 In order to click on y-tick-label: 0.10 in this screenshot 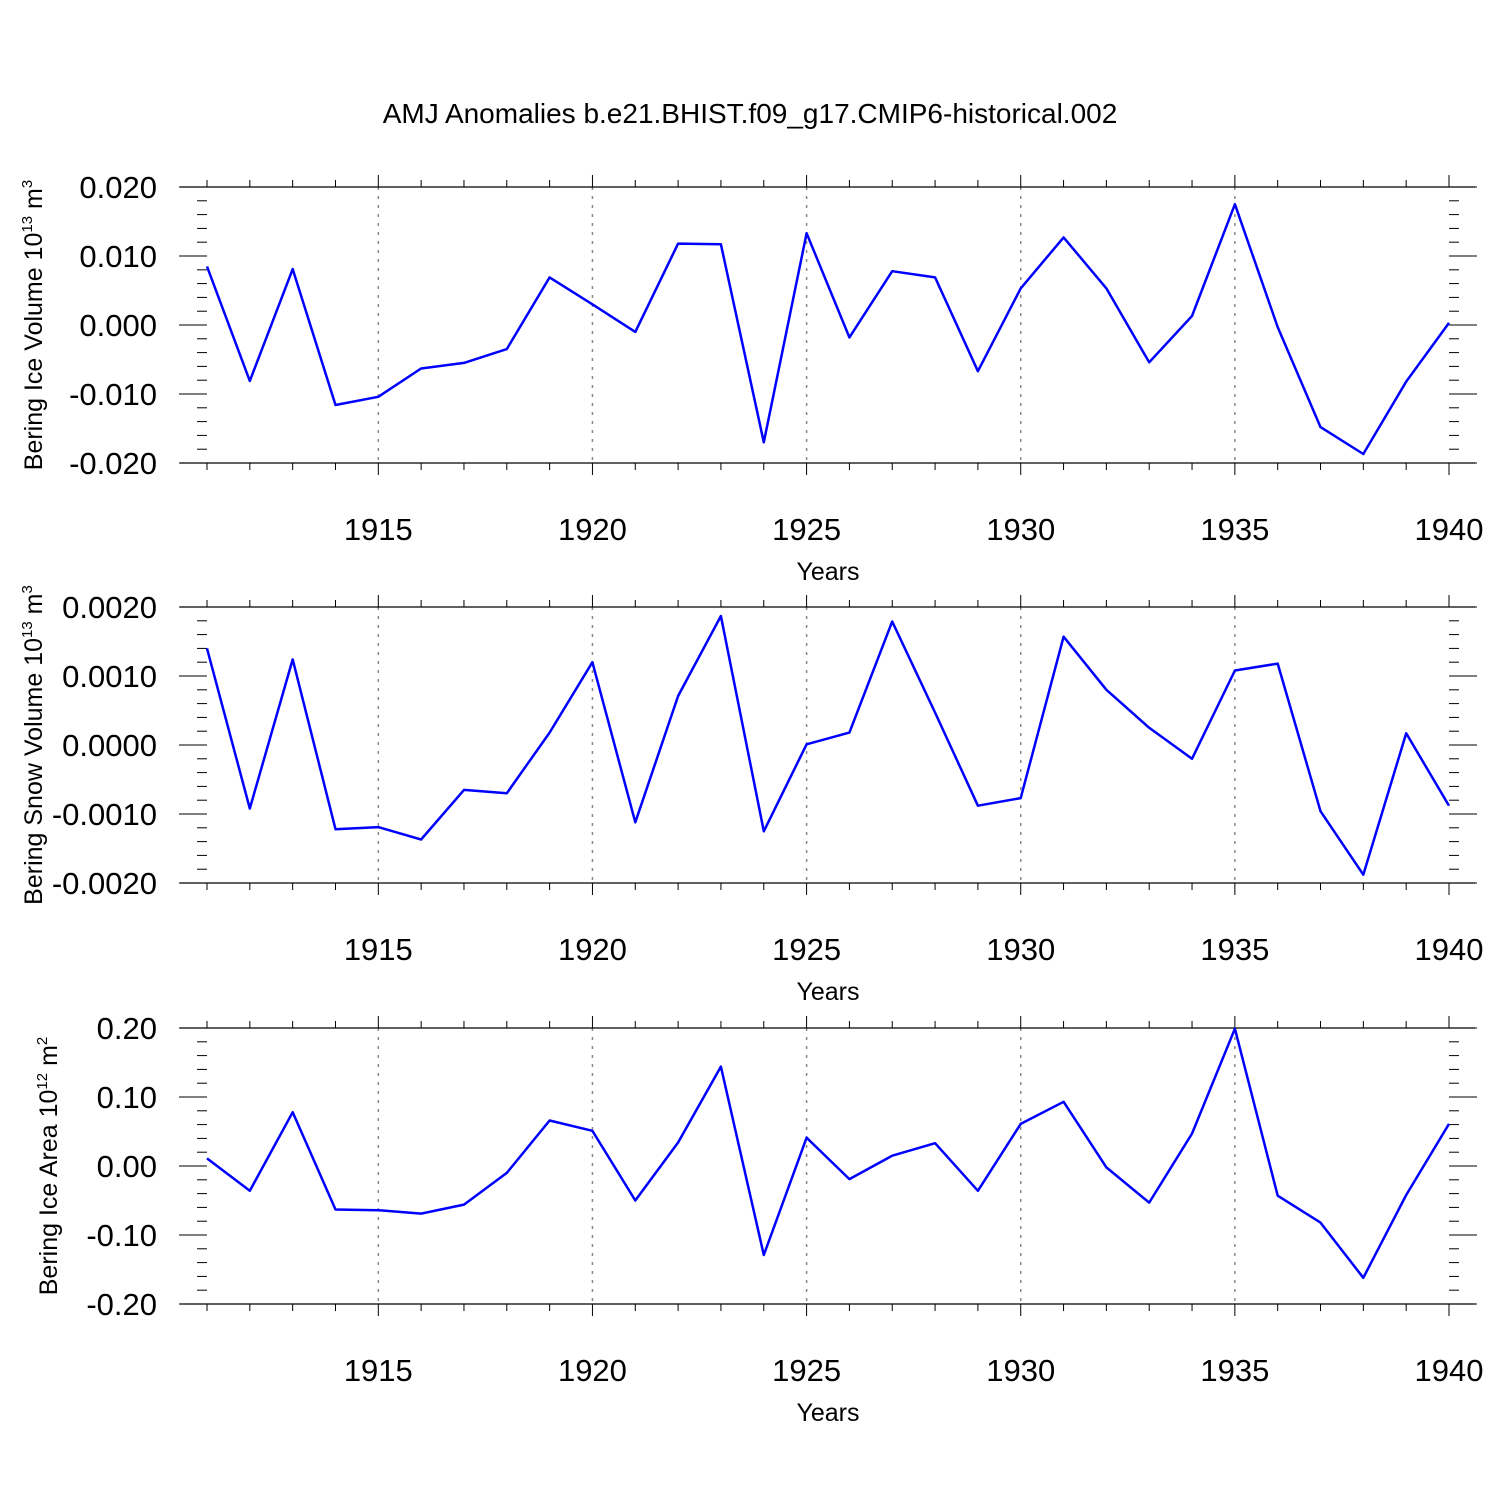, I will do `click(127, 1097)`.